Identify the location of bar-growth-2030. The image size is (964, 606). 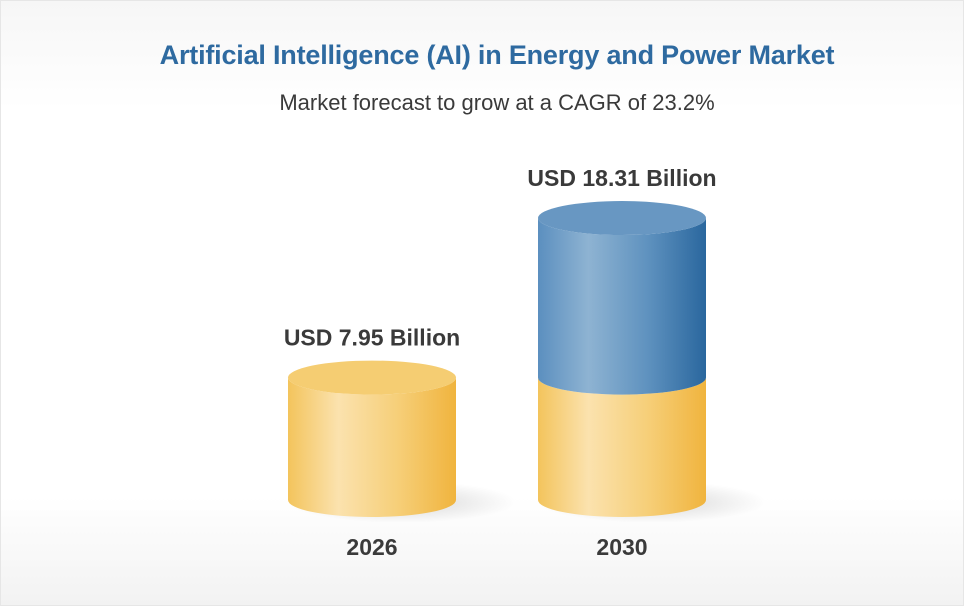
(622, 306).